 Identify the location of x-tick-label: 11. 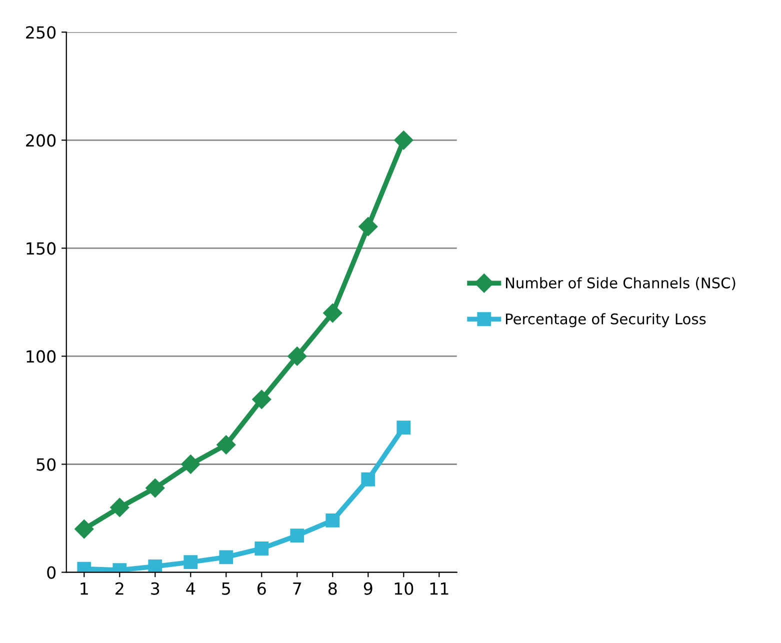
(439, 588).